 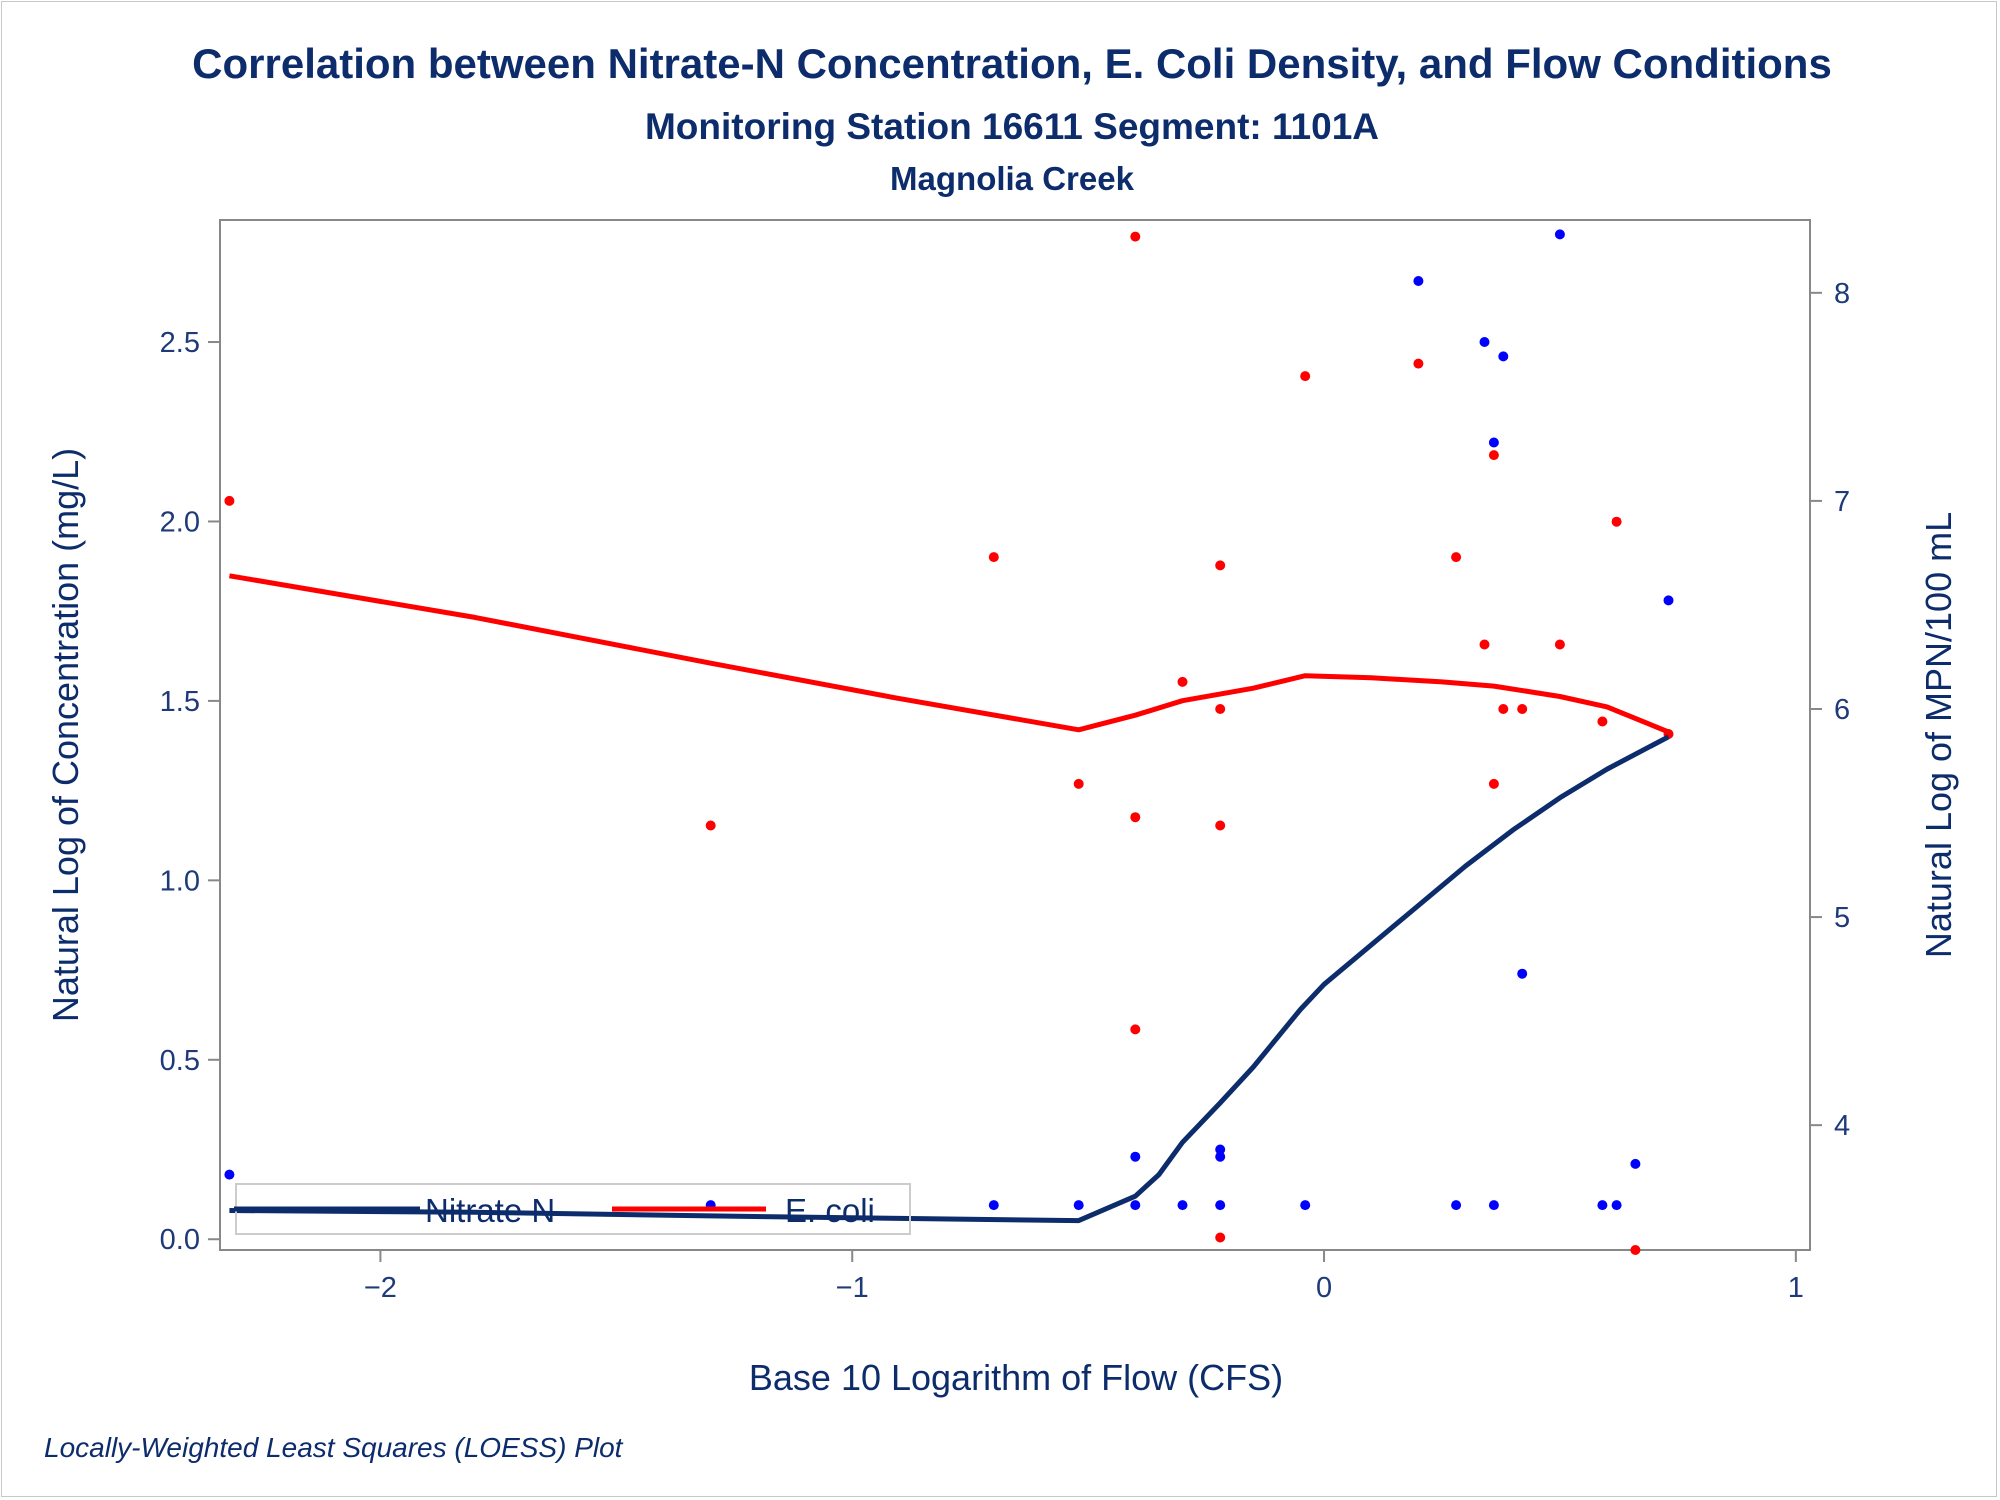 I want to click on y2-tick-label: 5, so click(x=1842, y=918).